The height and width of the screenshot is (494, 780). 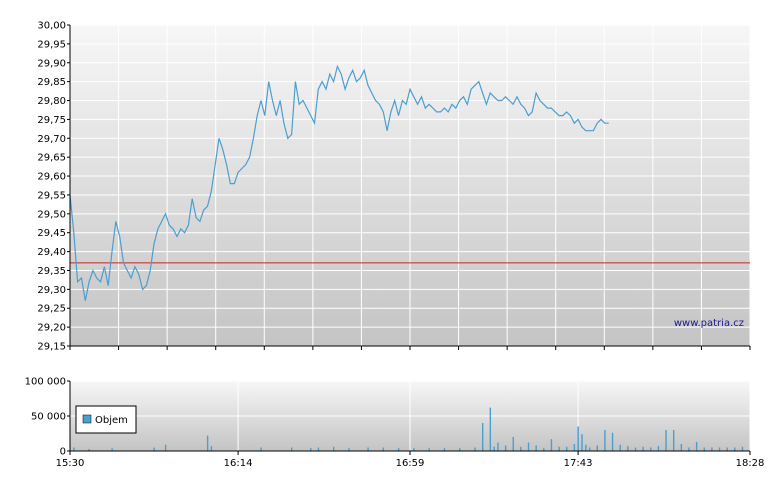 What do you see at coordinates (111, 420) in the screenshot?
I see `legend-label: Objem` at bounding box center [111, 420].